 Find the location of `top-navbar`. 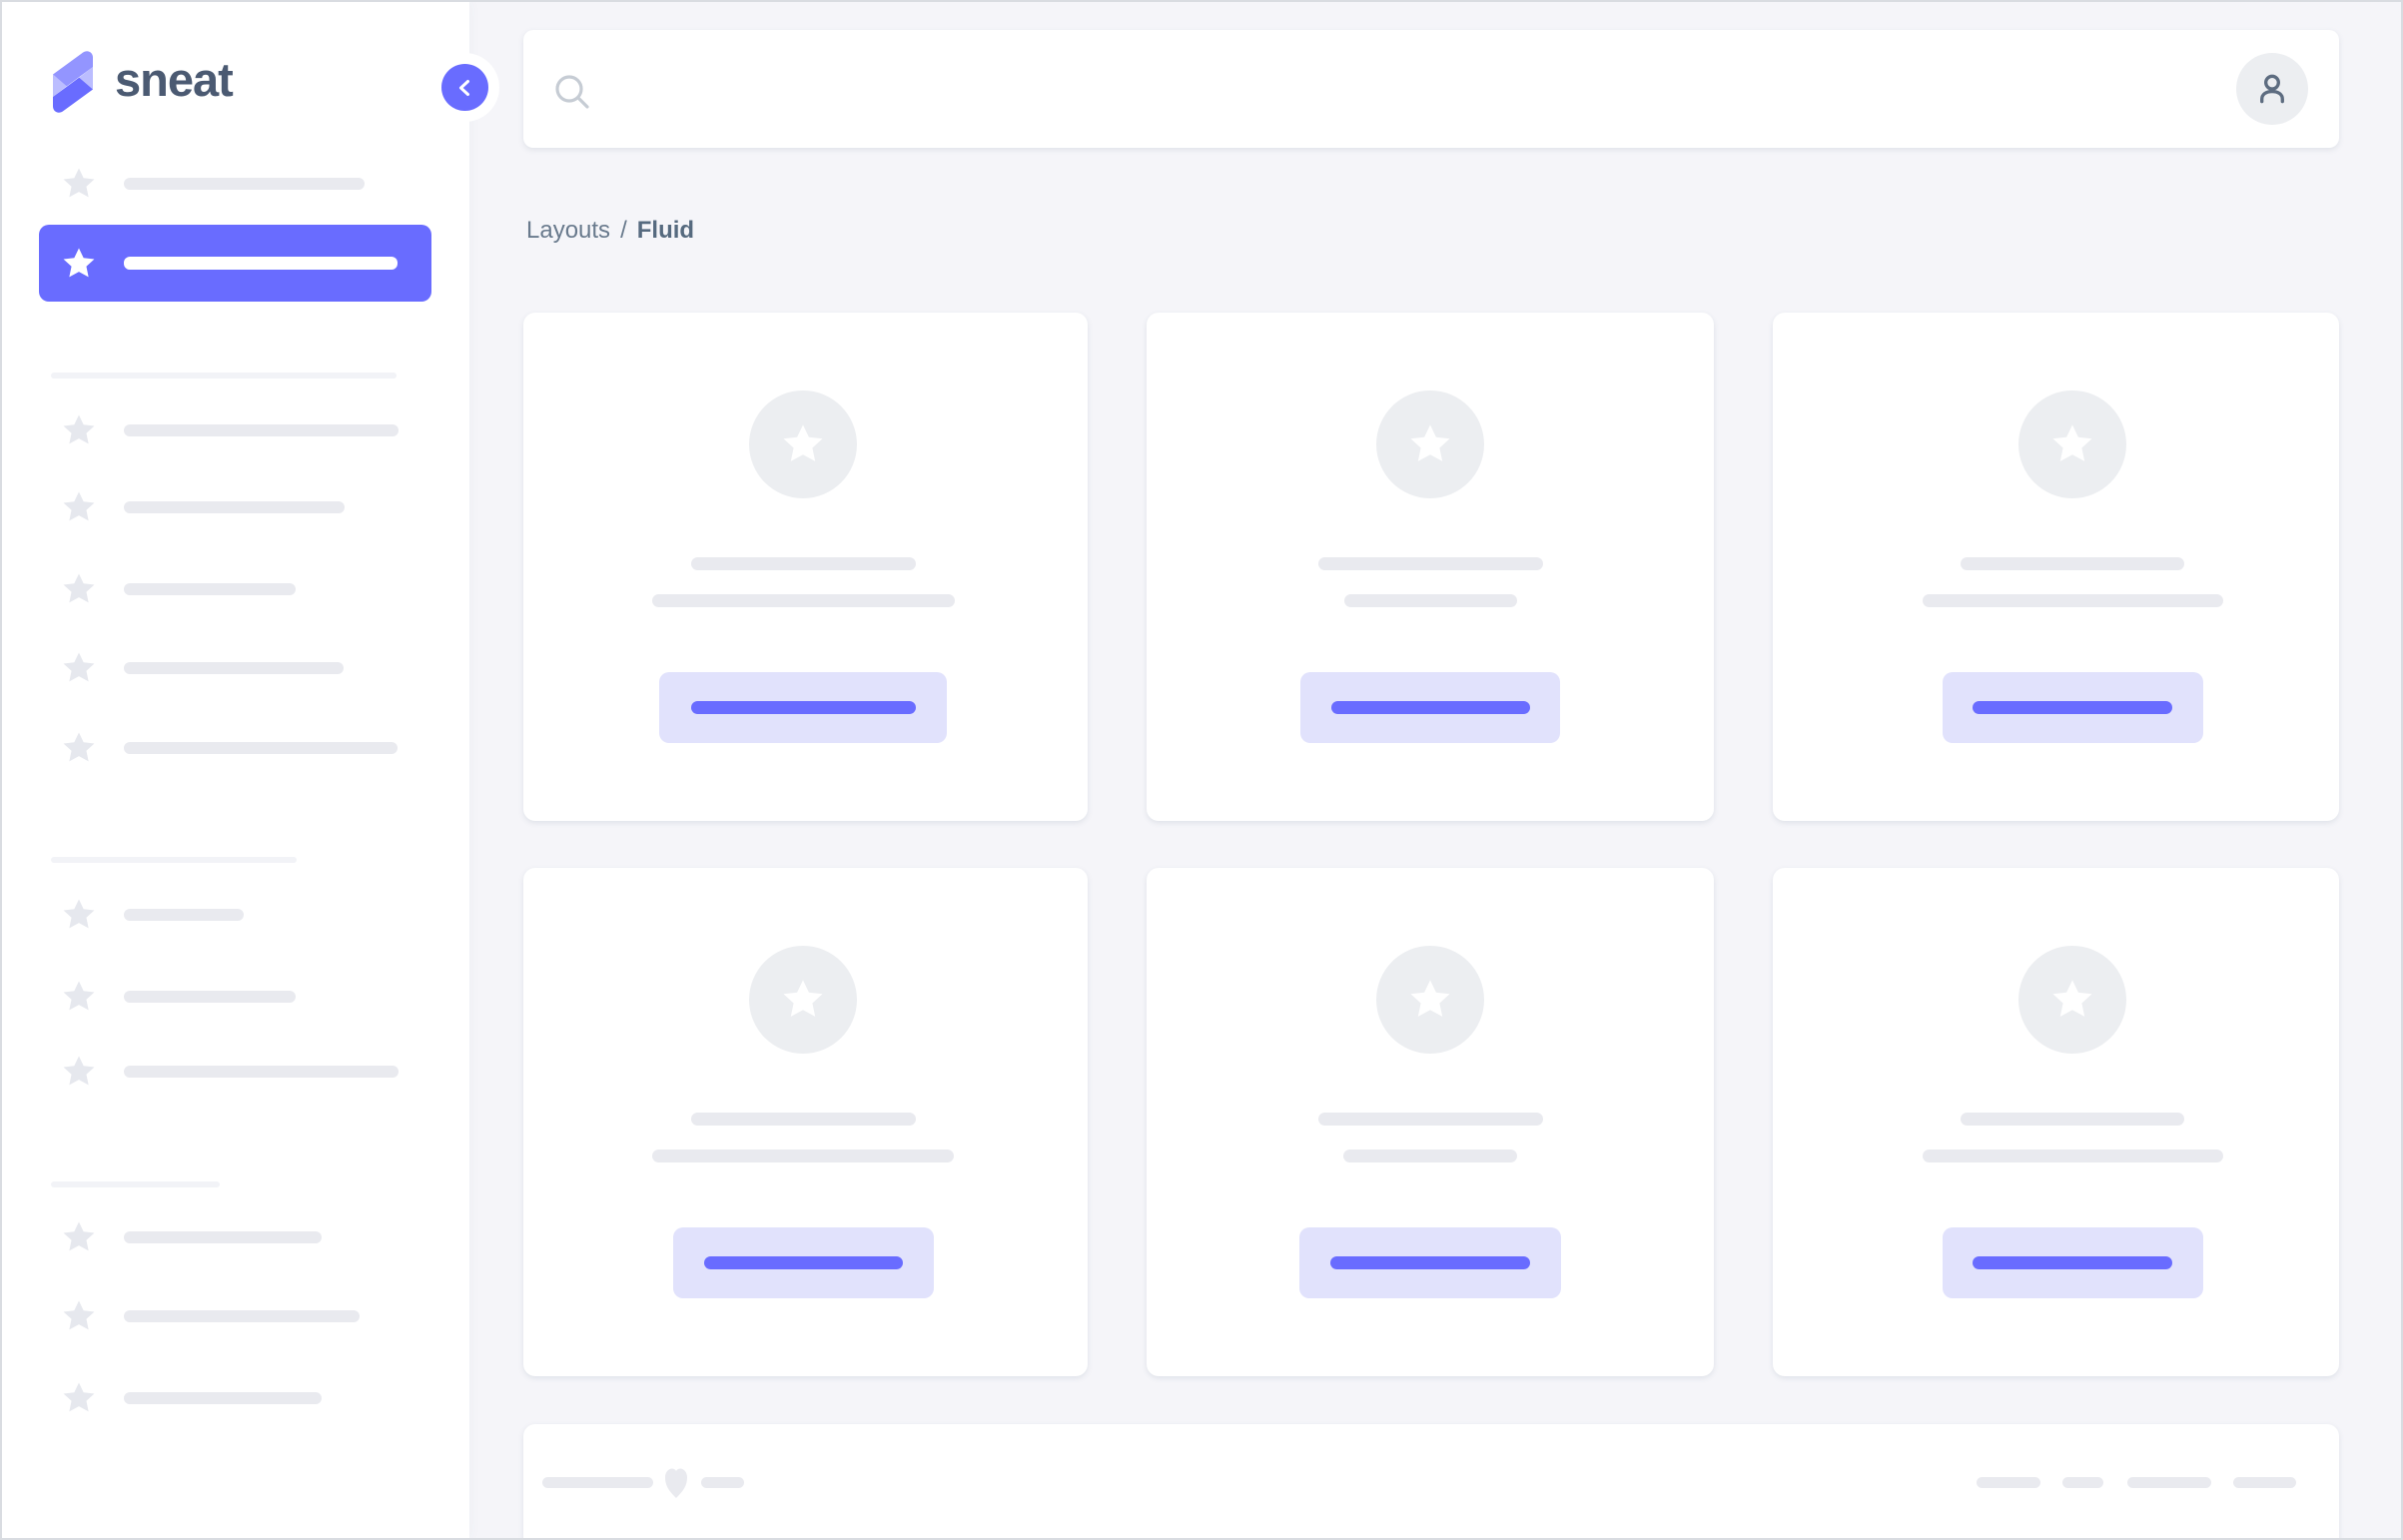

top-navbar is located at coordinates (1431, 89).